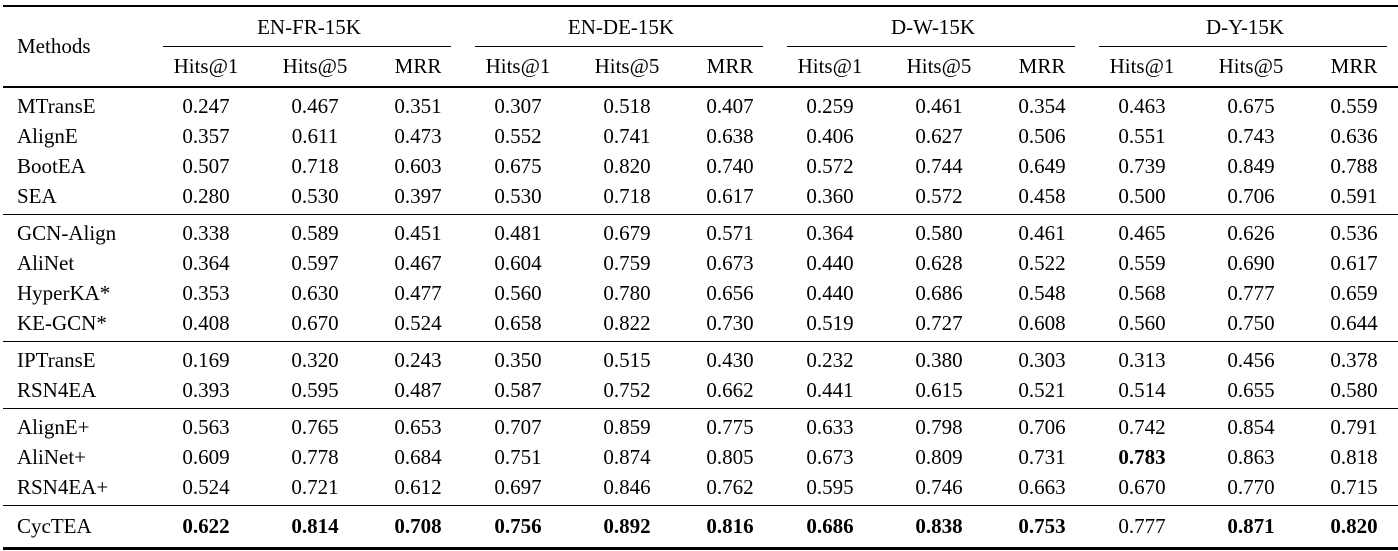  What do you see at coordinates (1142, 426) in the screenshot?
I see `value-cell: 0.742` at bounding box center [1142, 426].